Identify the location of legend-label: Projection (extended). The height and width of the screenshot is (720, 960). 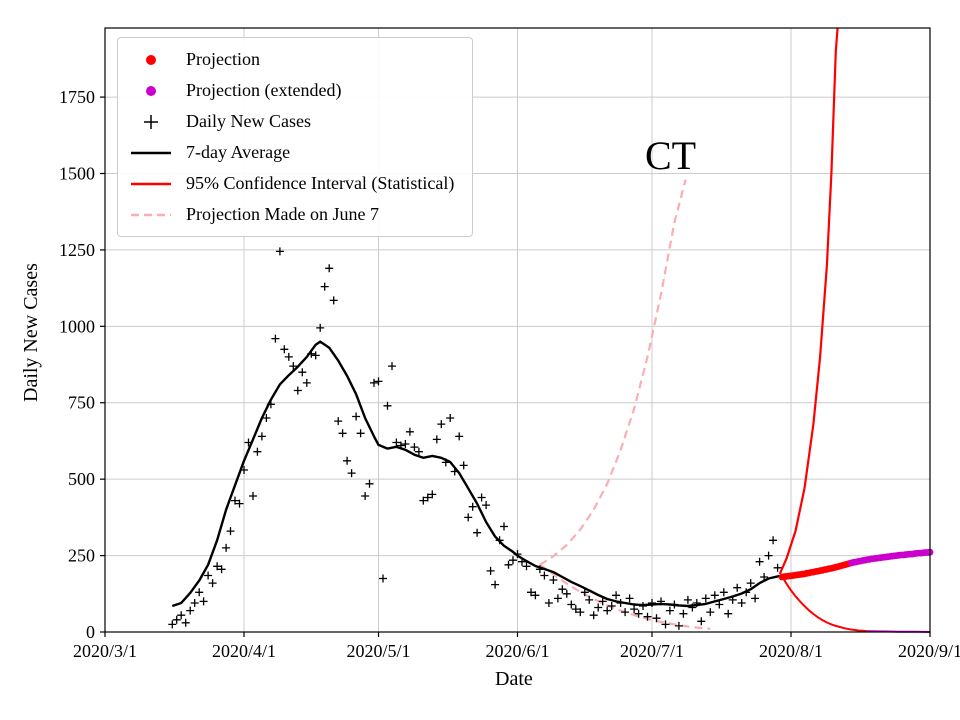
(264, 90).